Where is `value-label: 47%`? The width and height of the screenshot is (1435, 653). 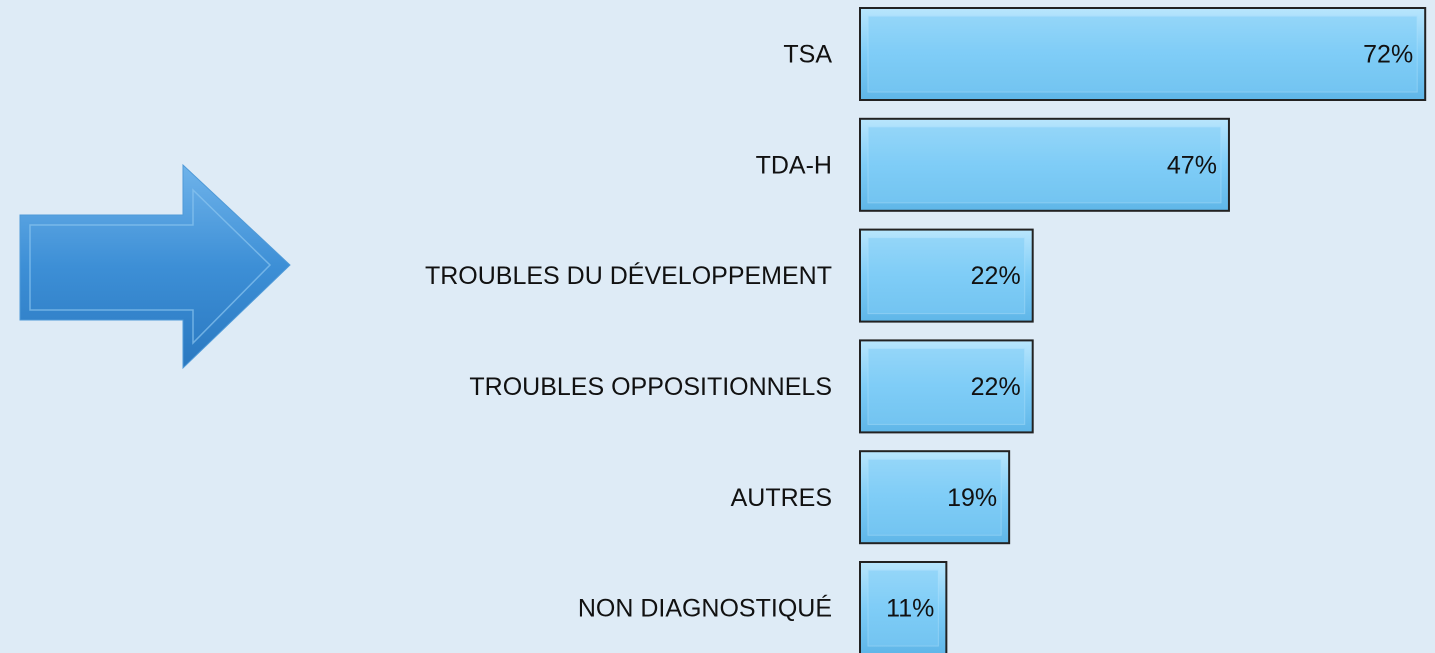
value-label: 47% is located at coordinates (1192, 165).